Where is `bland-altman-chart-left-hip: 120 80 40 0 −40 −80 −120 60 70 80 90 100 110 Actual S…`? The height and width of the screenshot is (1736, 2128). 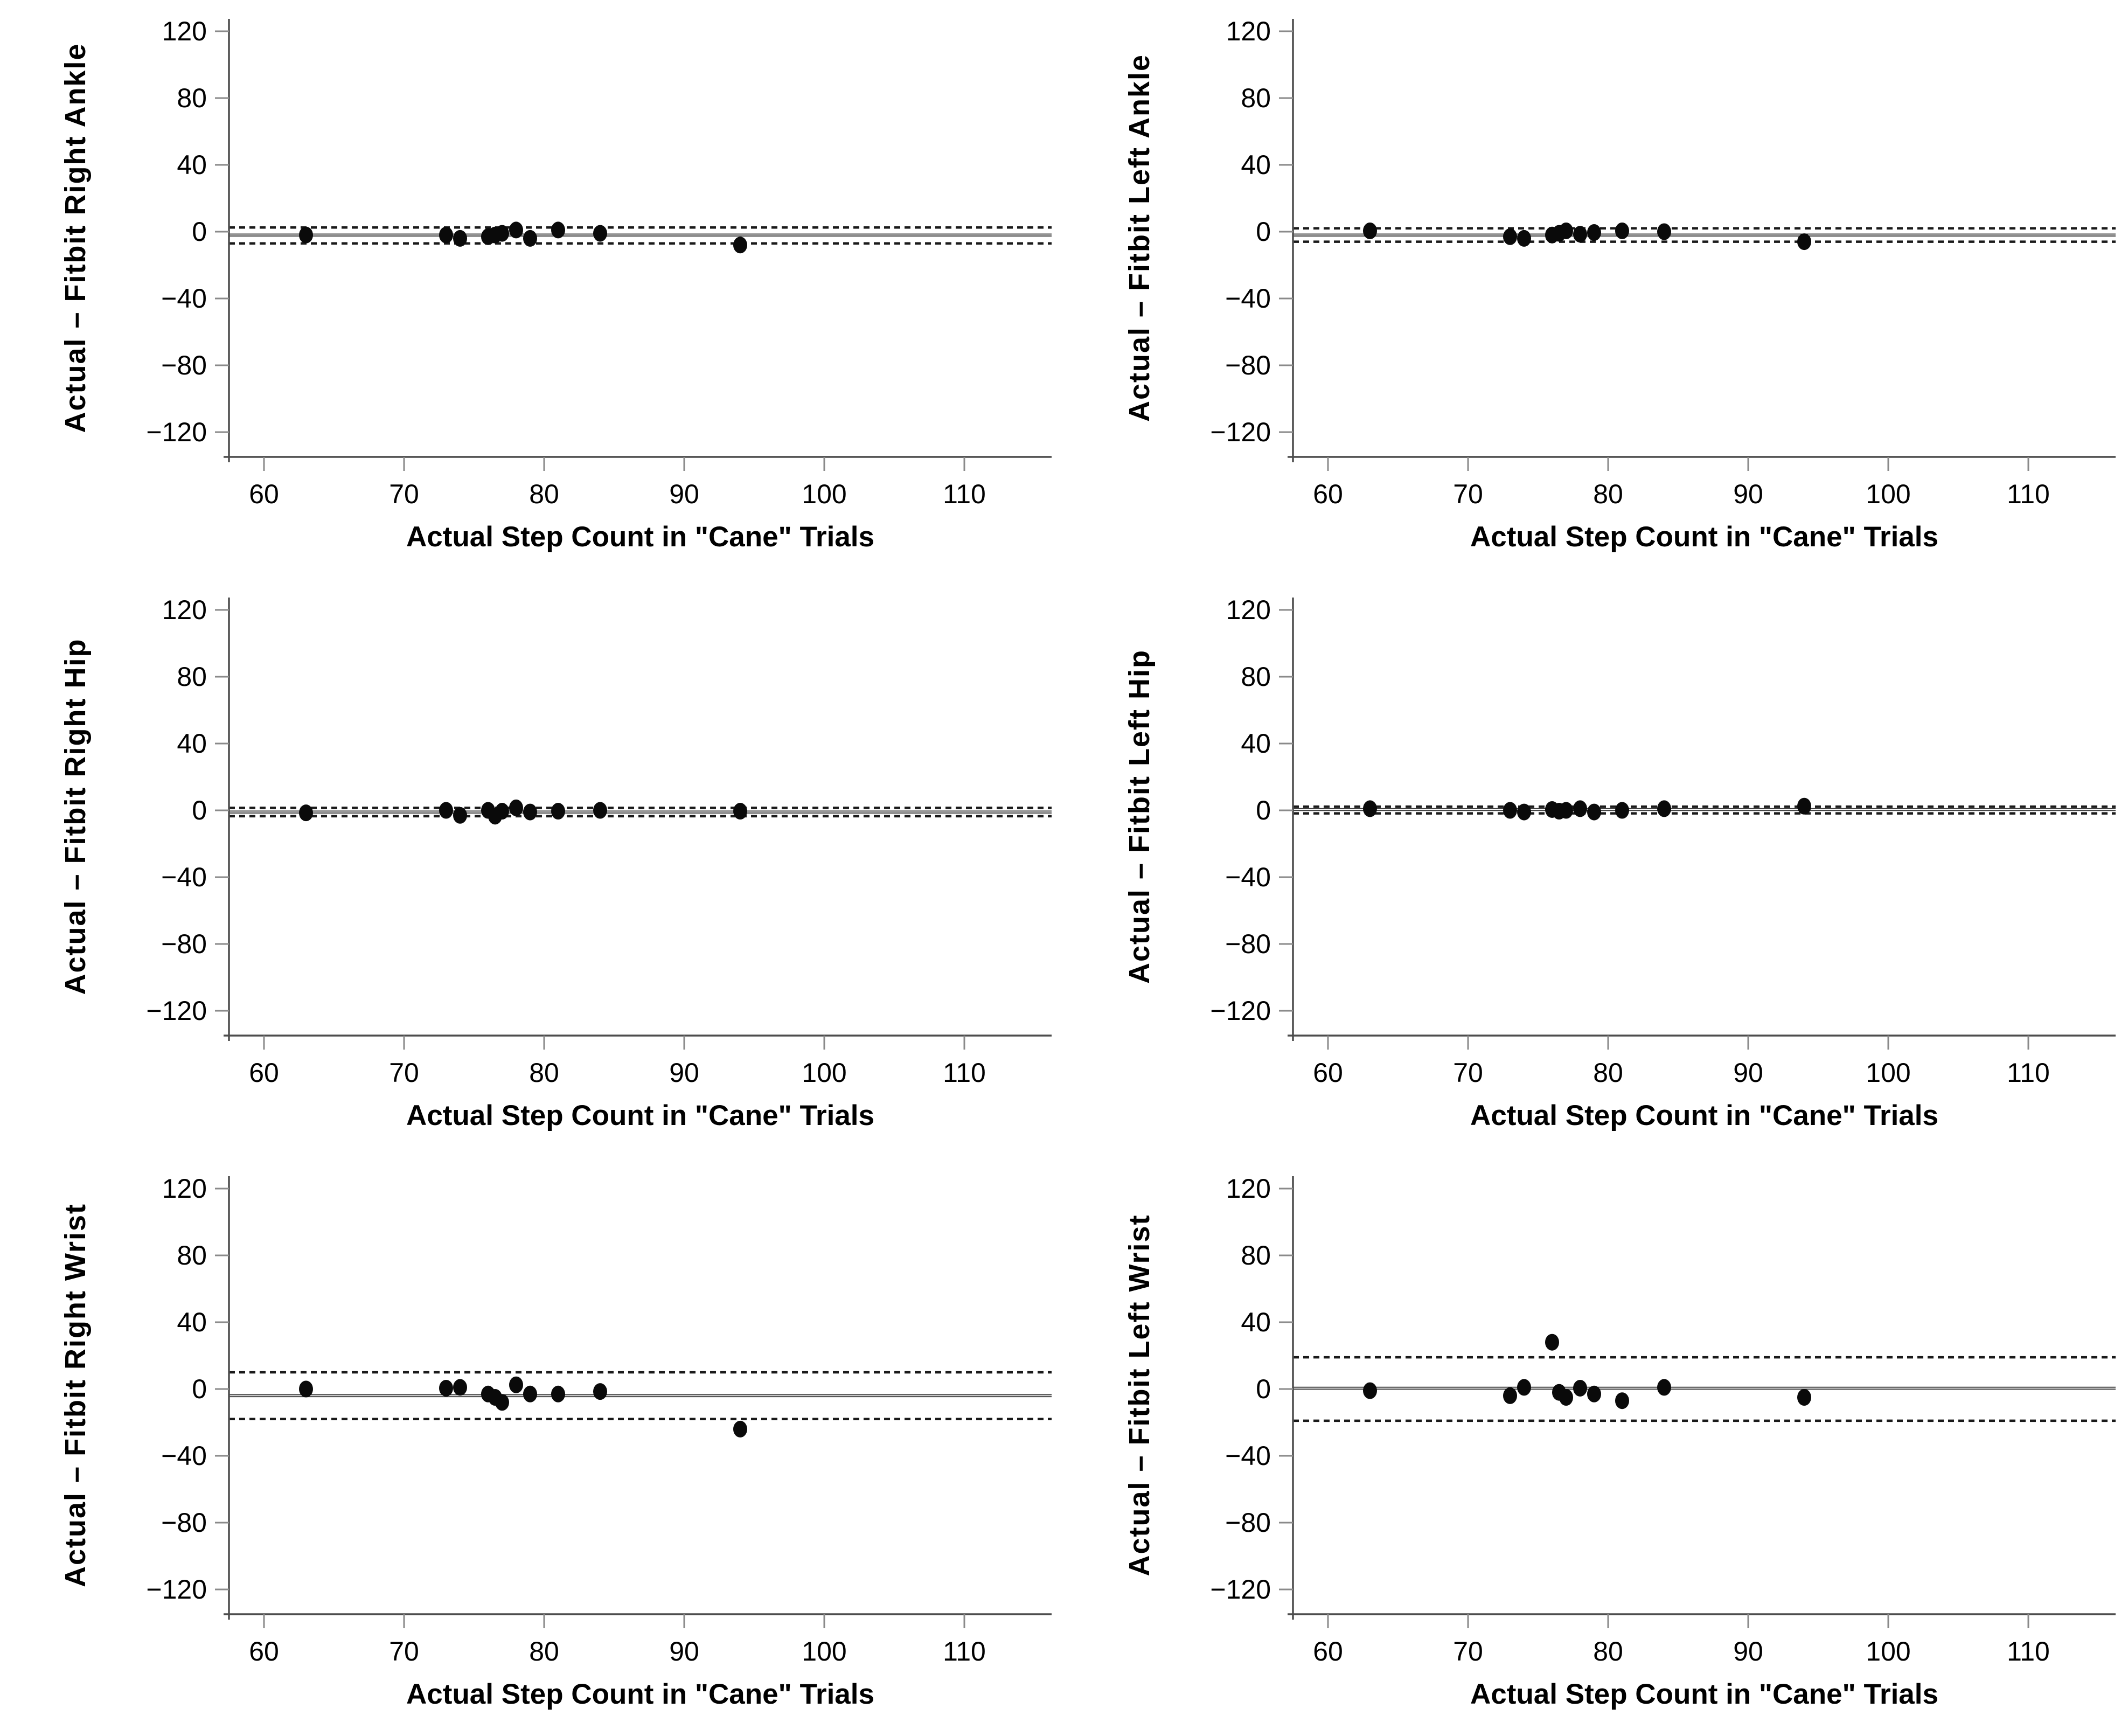
bland-altman-chart-left-hip: 120 80 40 0 −40 −80 −120 60 70 80 90 100 110 Actual S… is located at coordinates (1620, 863).